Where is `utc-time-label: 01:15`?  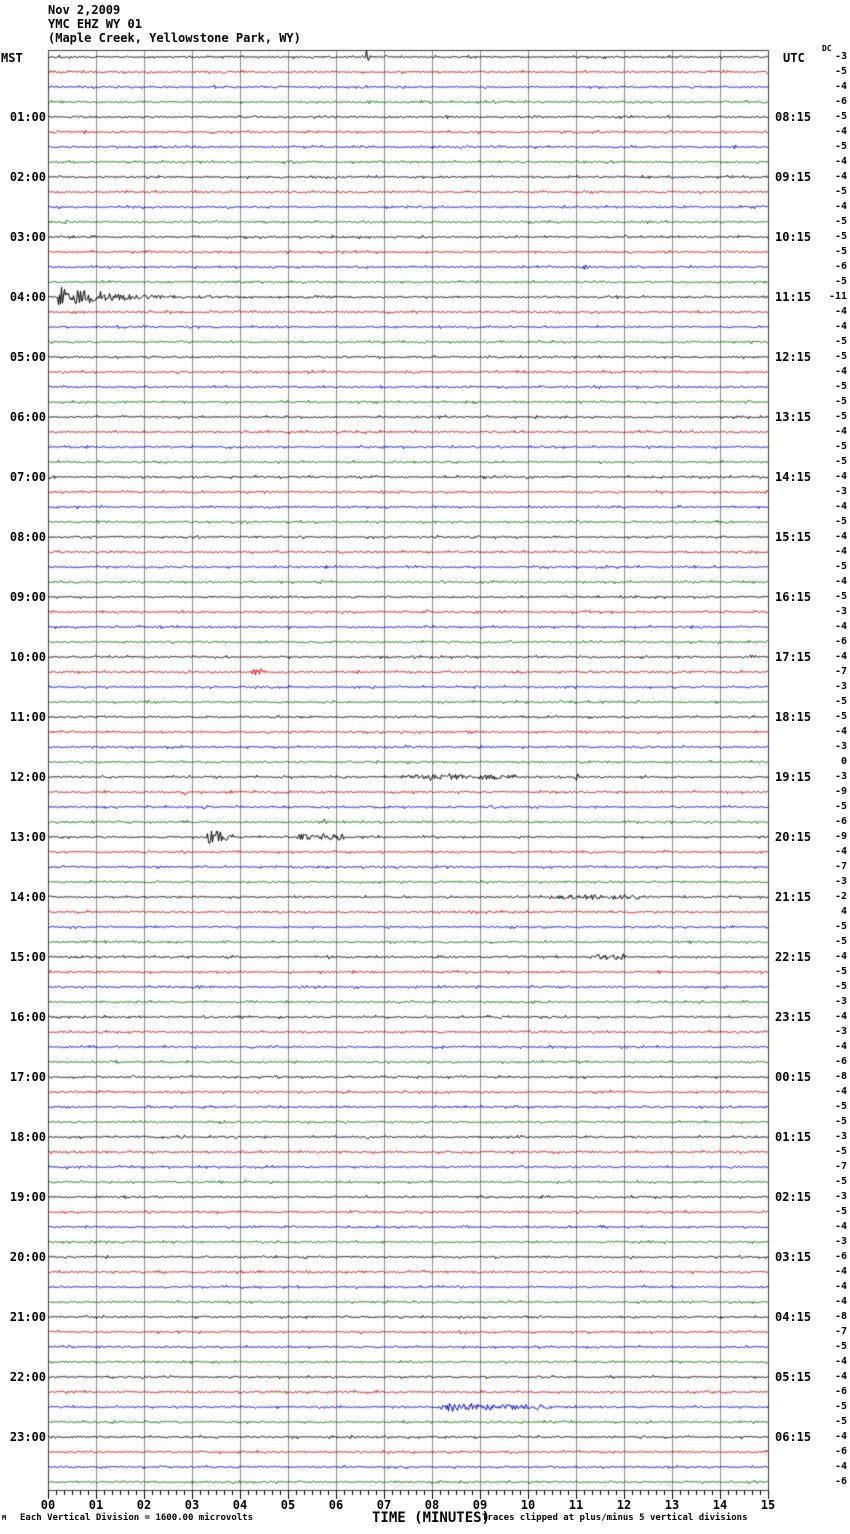
utc-time-label: 01:15 is located at coordinates (793, 1137).